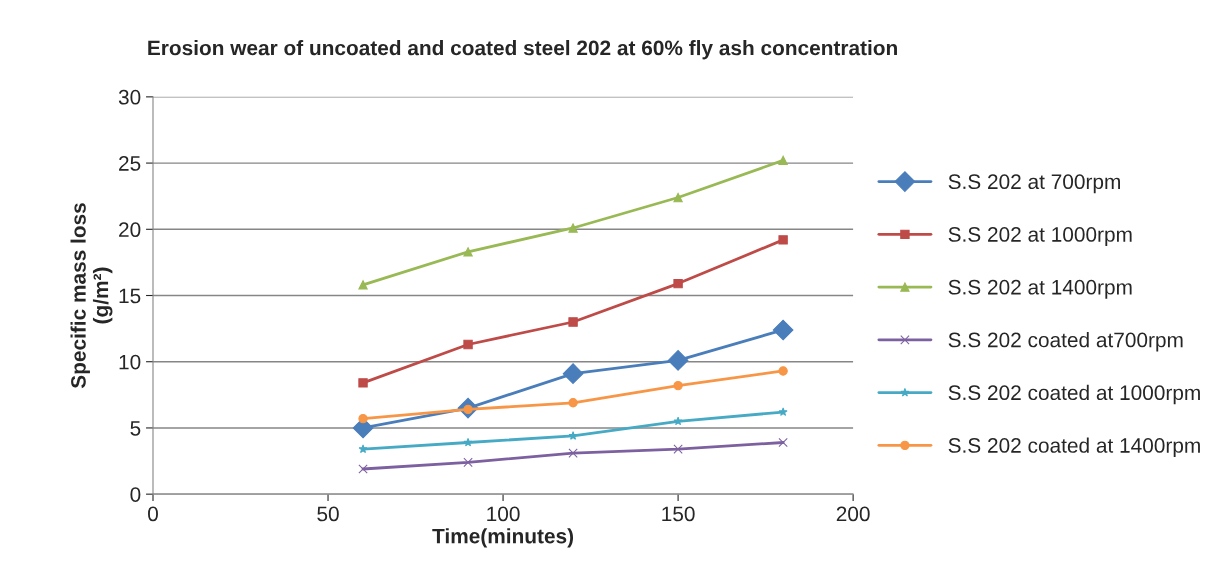 The width and height of the screenshot is (1224, 580). What do you see at coordinates (503, 514) in the screenshot?
I see `x-tick-label: 100` at bounding box center [503, 514].